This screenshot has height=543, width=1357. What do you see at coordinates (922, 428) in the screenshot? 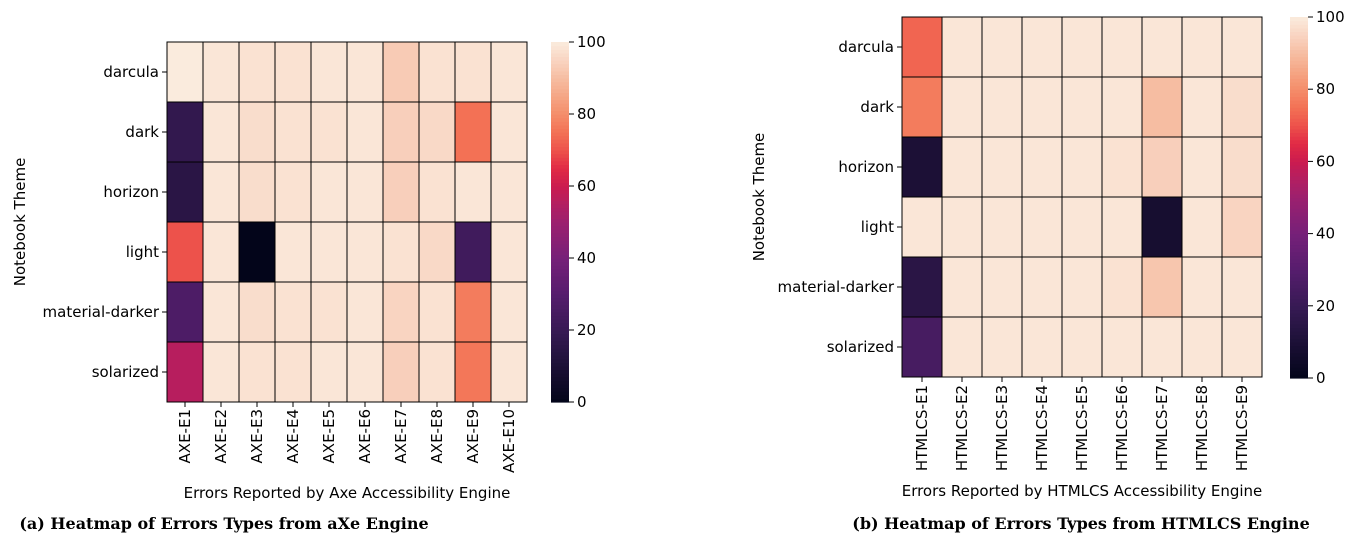
I see `x-tick-label: HTMLCS-E1` at bounding box center [922, 428].